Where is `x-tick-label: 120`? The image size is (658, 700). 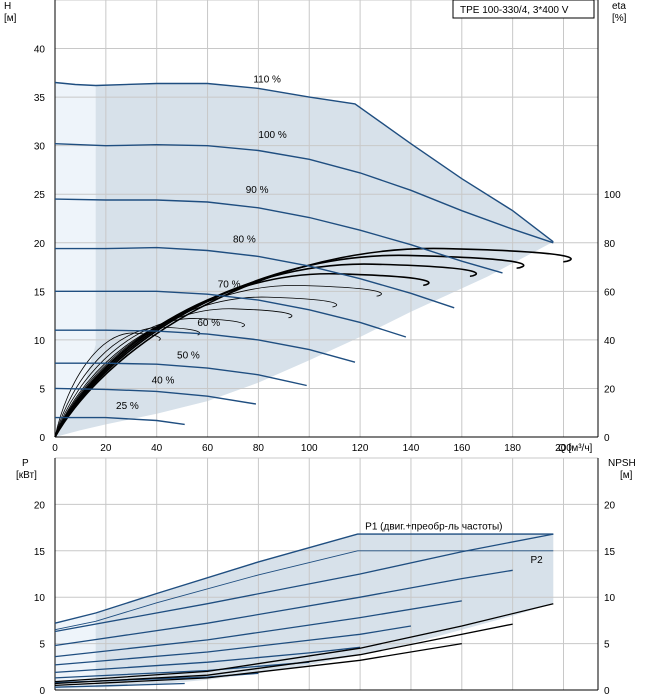 x-tick-label: 120 is located at coordinates (360, 448).